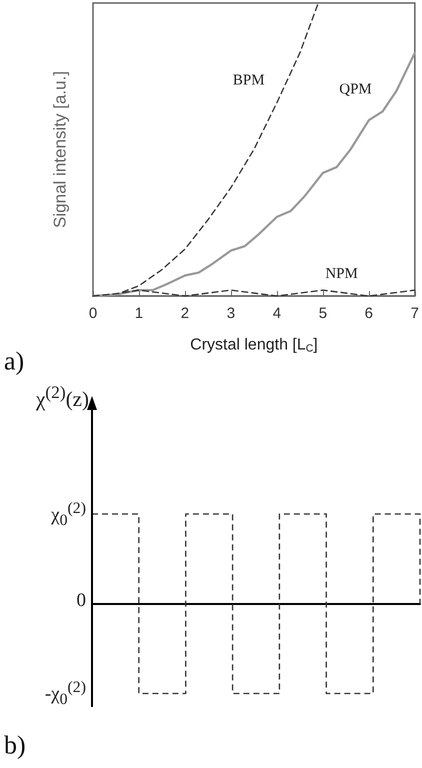 The width and height of the screenshot is (422, 768). Describe the element at coordinates (369, 313) in the screenshot. I see `x-tick-label: 6` at that location.